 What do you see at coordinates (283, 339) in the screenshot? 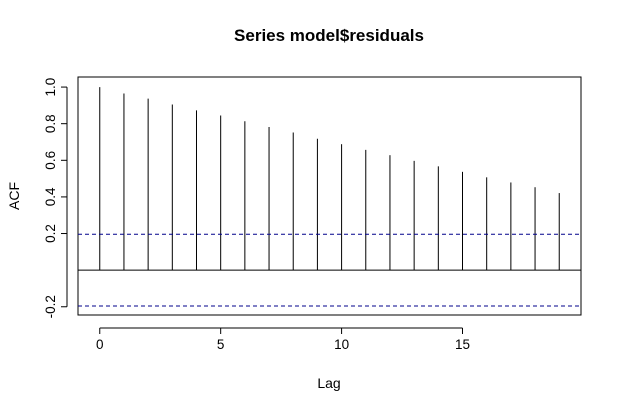
I see `x-axis: 0 5 10 15` at bounding box center [283, 339].